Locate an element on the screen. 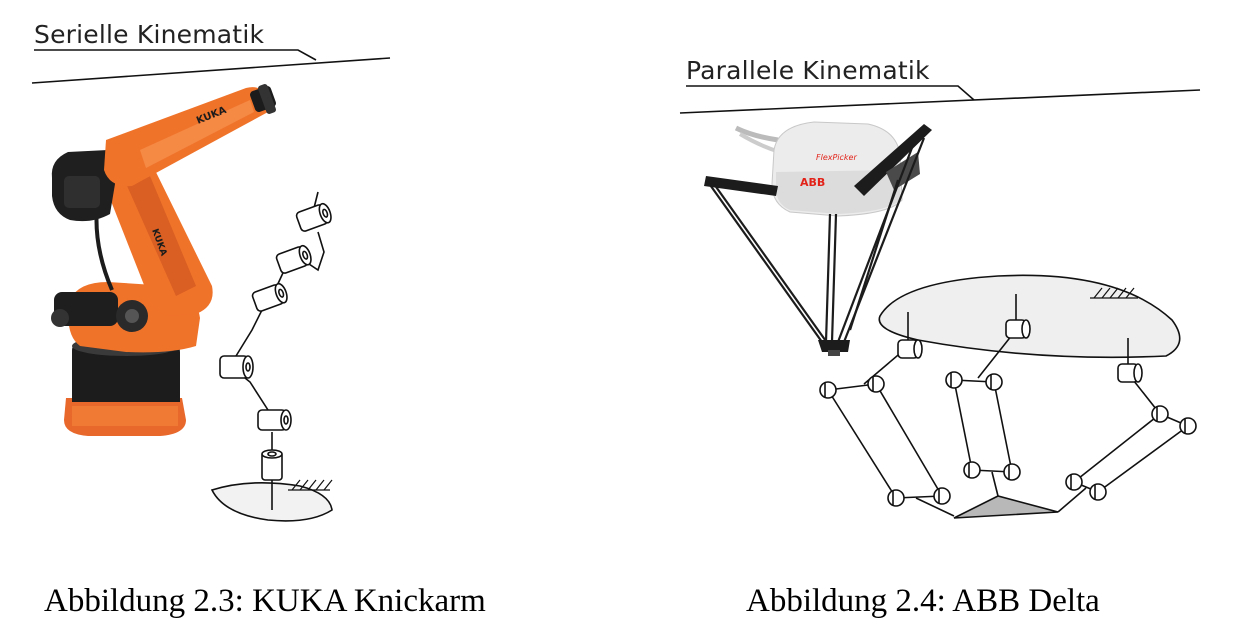  abb-logo-text: ABB is located at coordinates (812, 182).